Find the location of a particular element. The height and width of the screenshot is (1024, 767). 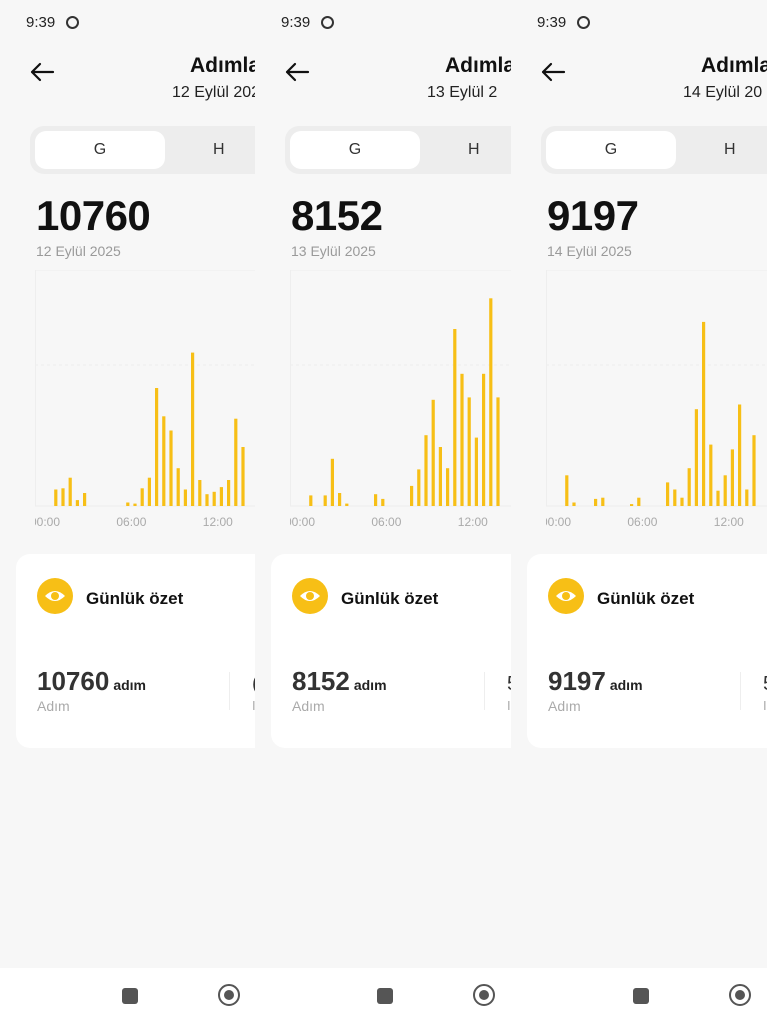

period-segmented-control: G H is located at coordinates (143, 150).